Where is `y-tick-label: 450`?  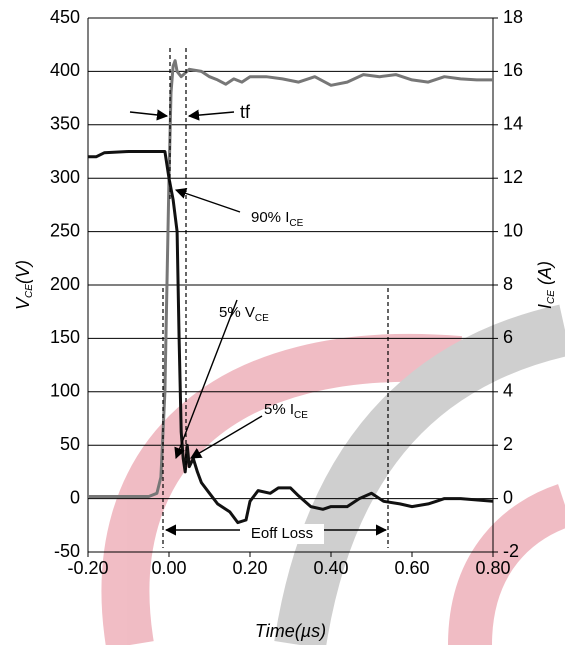
y-tick-label: 450 is located at coordinates (65, 17).